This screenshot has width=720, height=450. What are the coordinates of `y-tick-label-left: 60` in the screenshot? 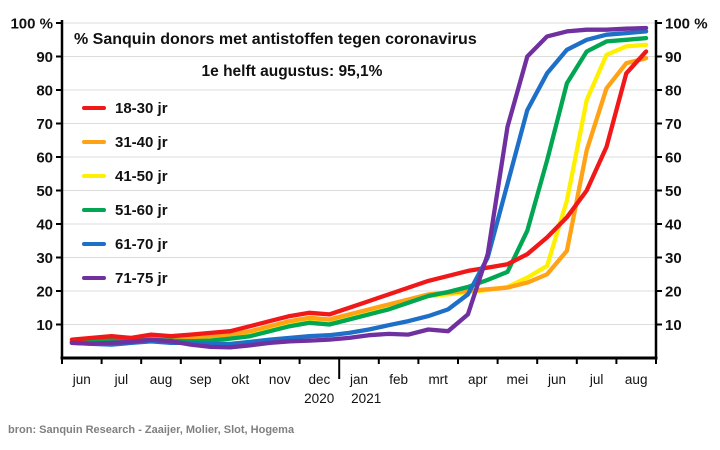 It's located at (44, 158).